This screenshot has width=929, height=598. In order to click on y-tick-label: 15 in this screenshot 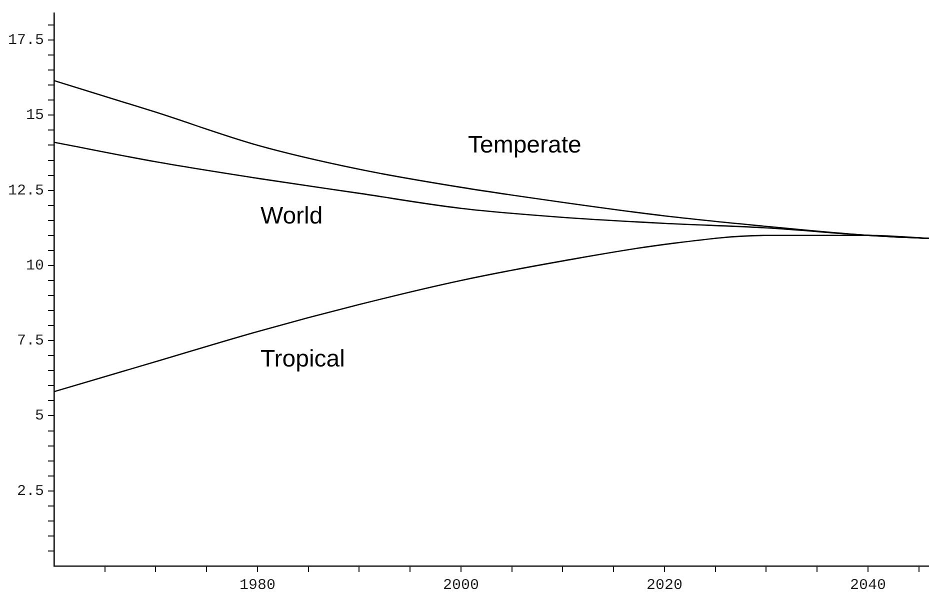, I will do `click(35, 115)`.